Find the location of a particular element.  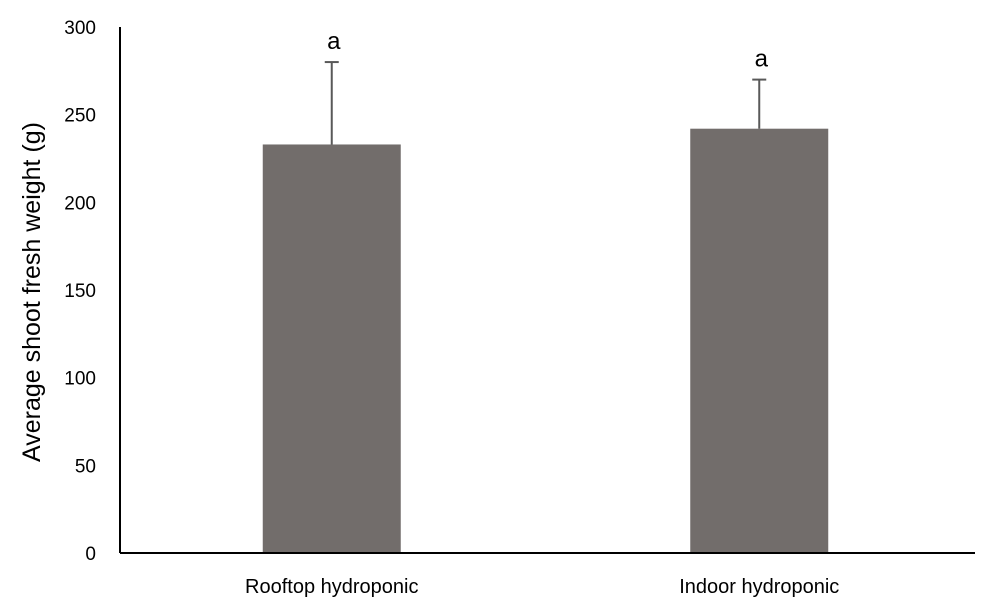

significance-letters-group: aa is located at coordinates (548, 50).